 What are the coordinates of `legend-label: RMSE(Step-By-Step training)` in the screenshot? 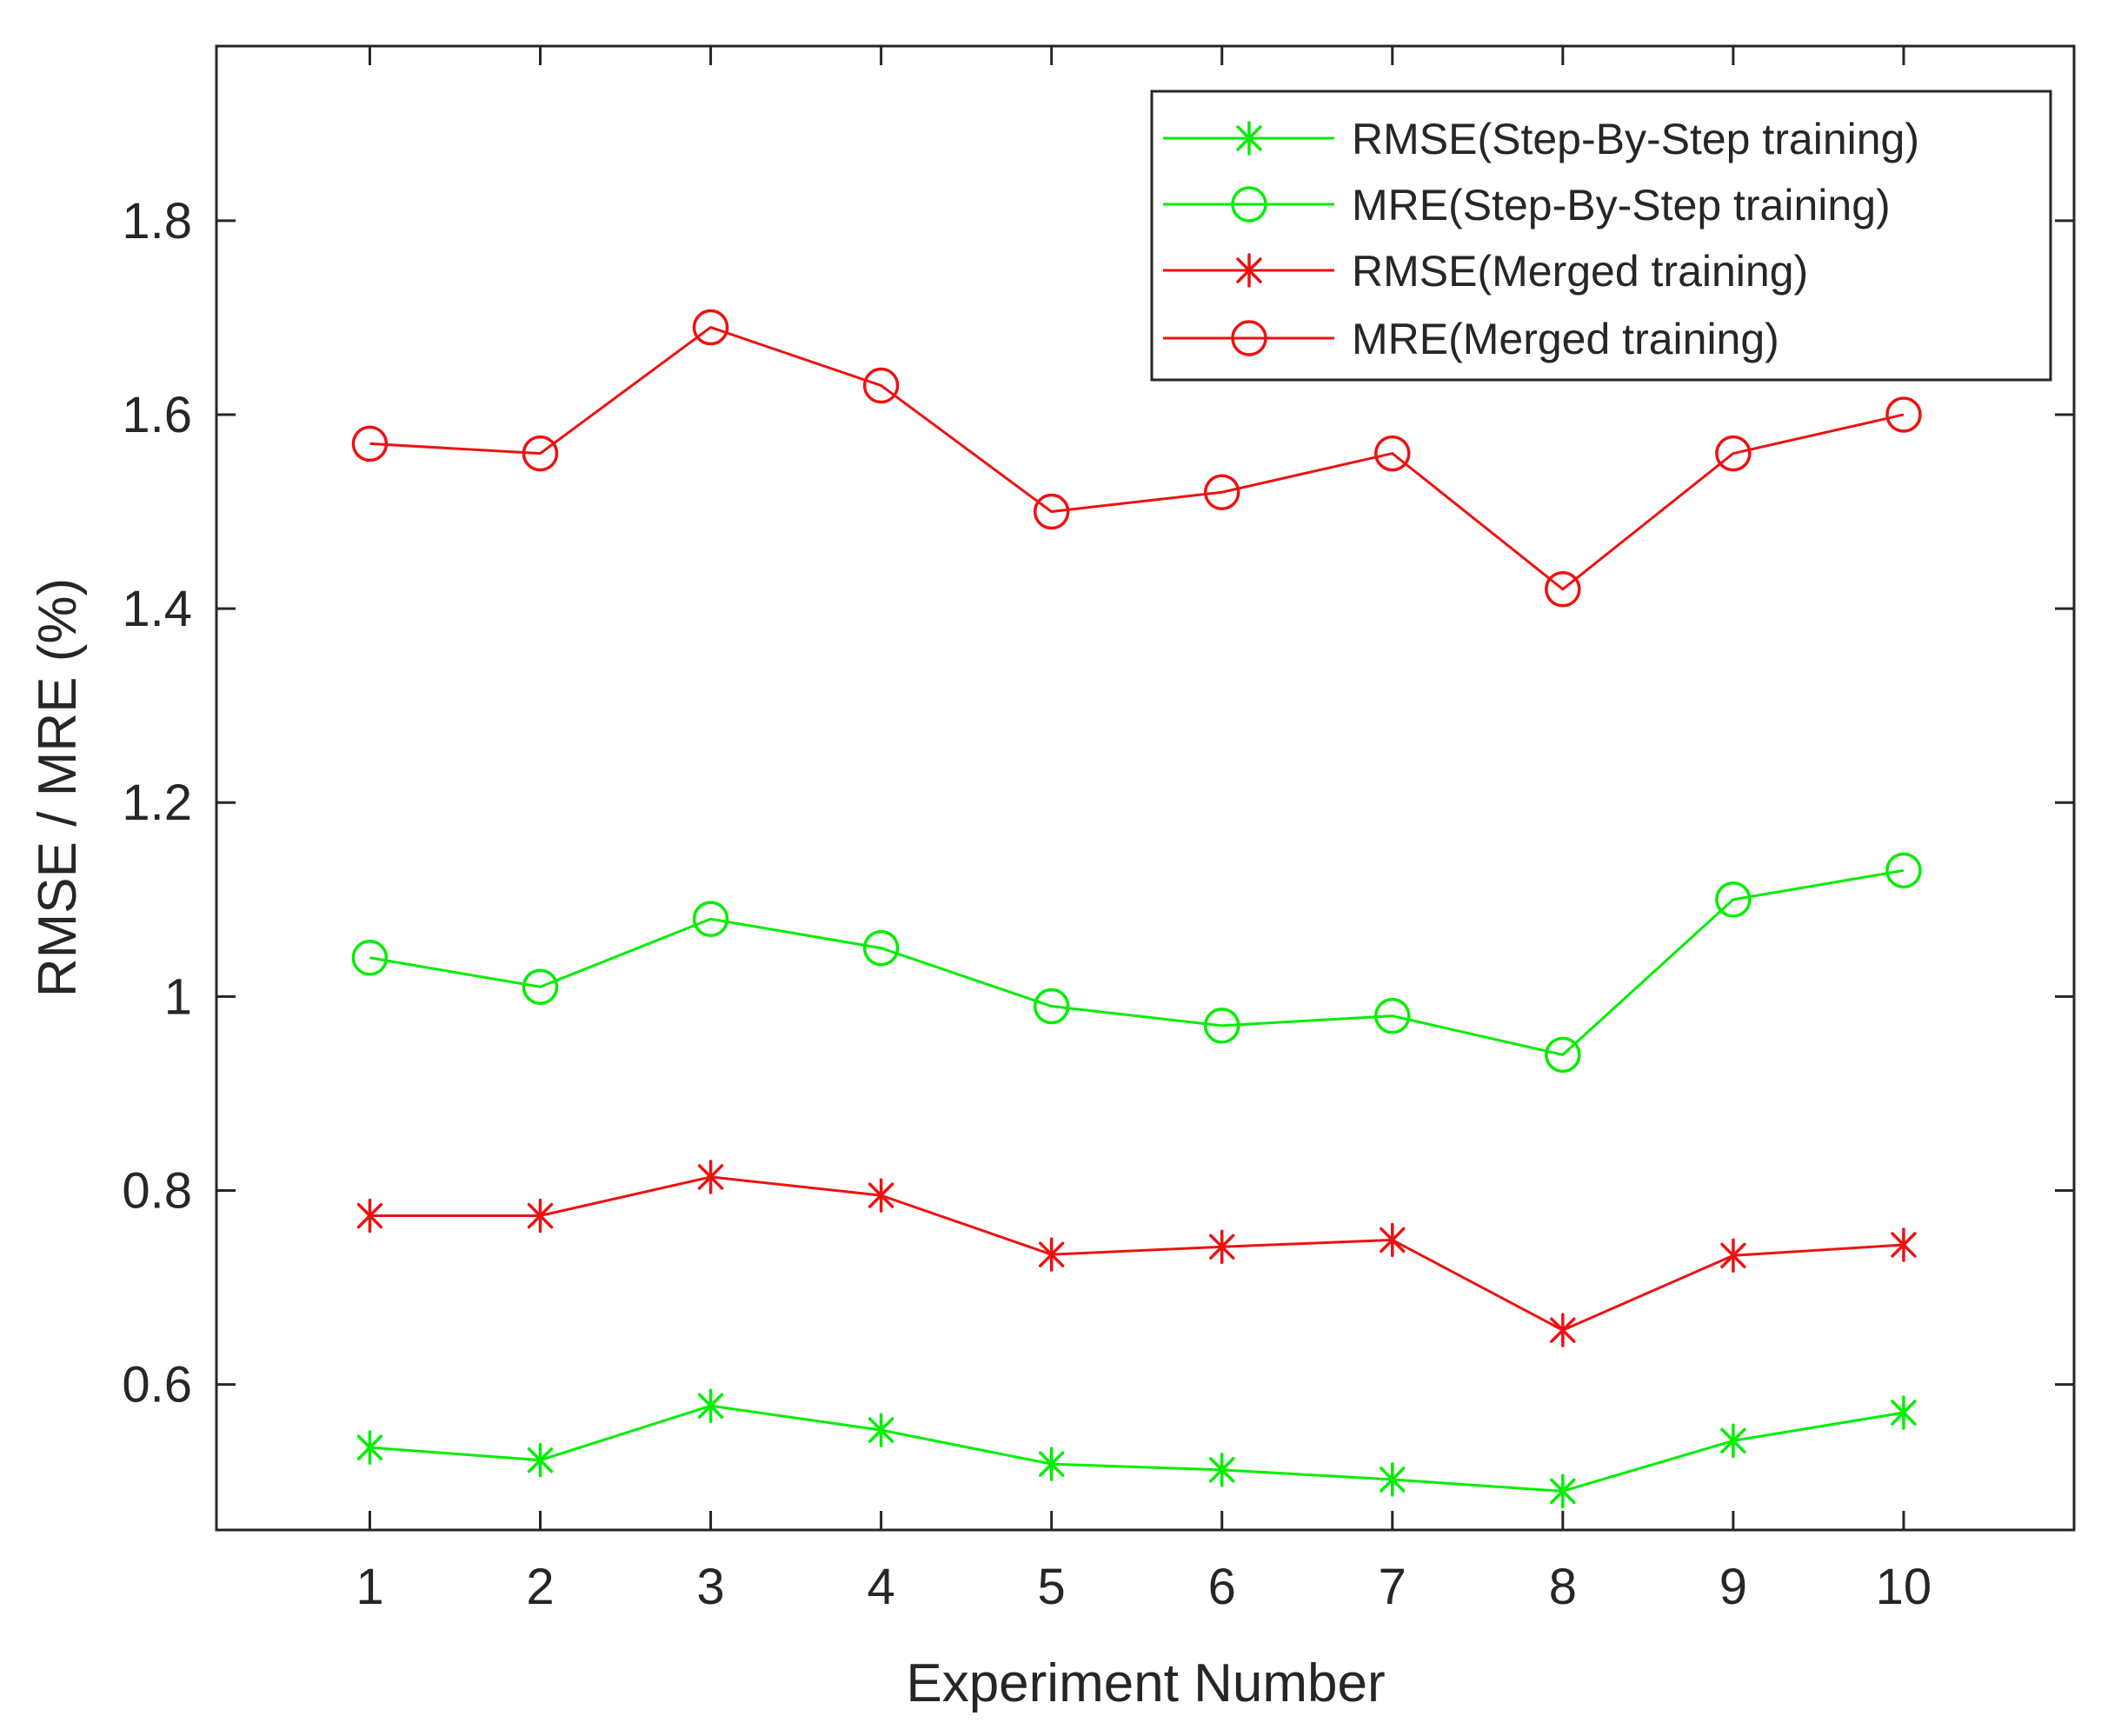 It's located at (1635, 139).